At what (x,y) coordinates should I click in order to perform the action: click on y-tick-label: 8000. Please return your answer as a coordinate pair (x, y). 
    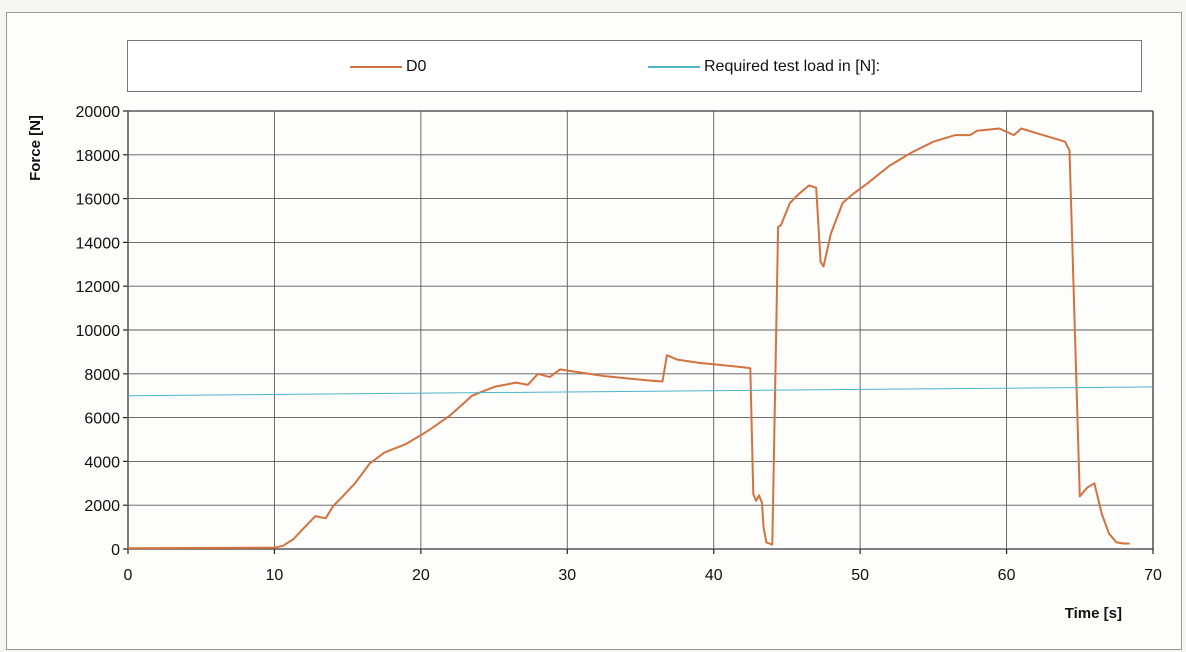
    Looking at the image, I should click on (102, 375).